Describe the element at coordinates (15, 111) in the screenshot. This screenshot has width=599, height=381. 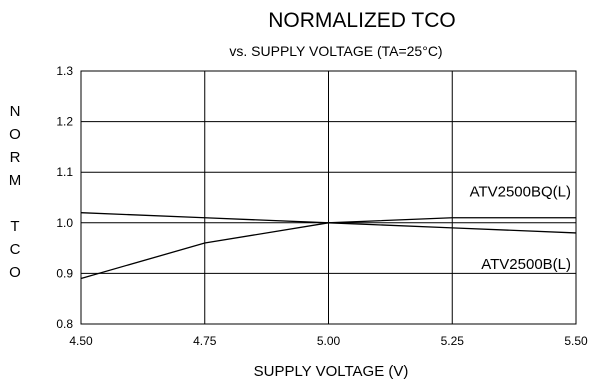
I see `y-axis-label-char: N` at that location.